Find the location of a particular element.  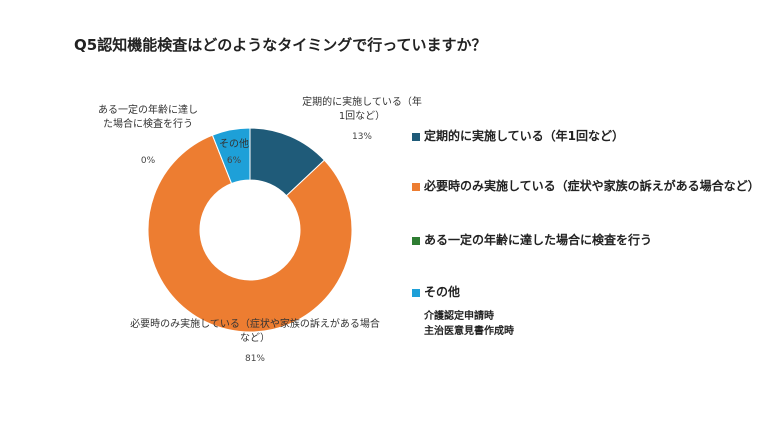

data-label: ある一定の年齢に達した場合に検査を行う is located at coordinates (148, 117).